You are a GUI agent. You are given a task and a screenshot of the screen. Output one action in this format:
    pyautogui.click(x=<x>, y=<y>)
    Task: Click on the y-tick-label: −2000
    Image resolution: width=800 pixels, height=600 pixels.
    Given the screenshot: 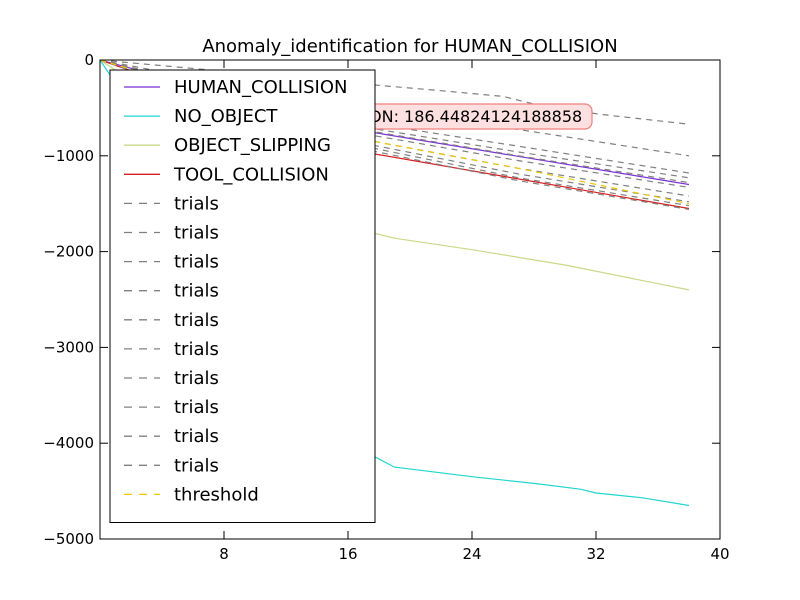 What is the action you would take?
    pyautogui.click(x=68, y=252)
    